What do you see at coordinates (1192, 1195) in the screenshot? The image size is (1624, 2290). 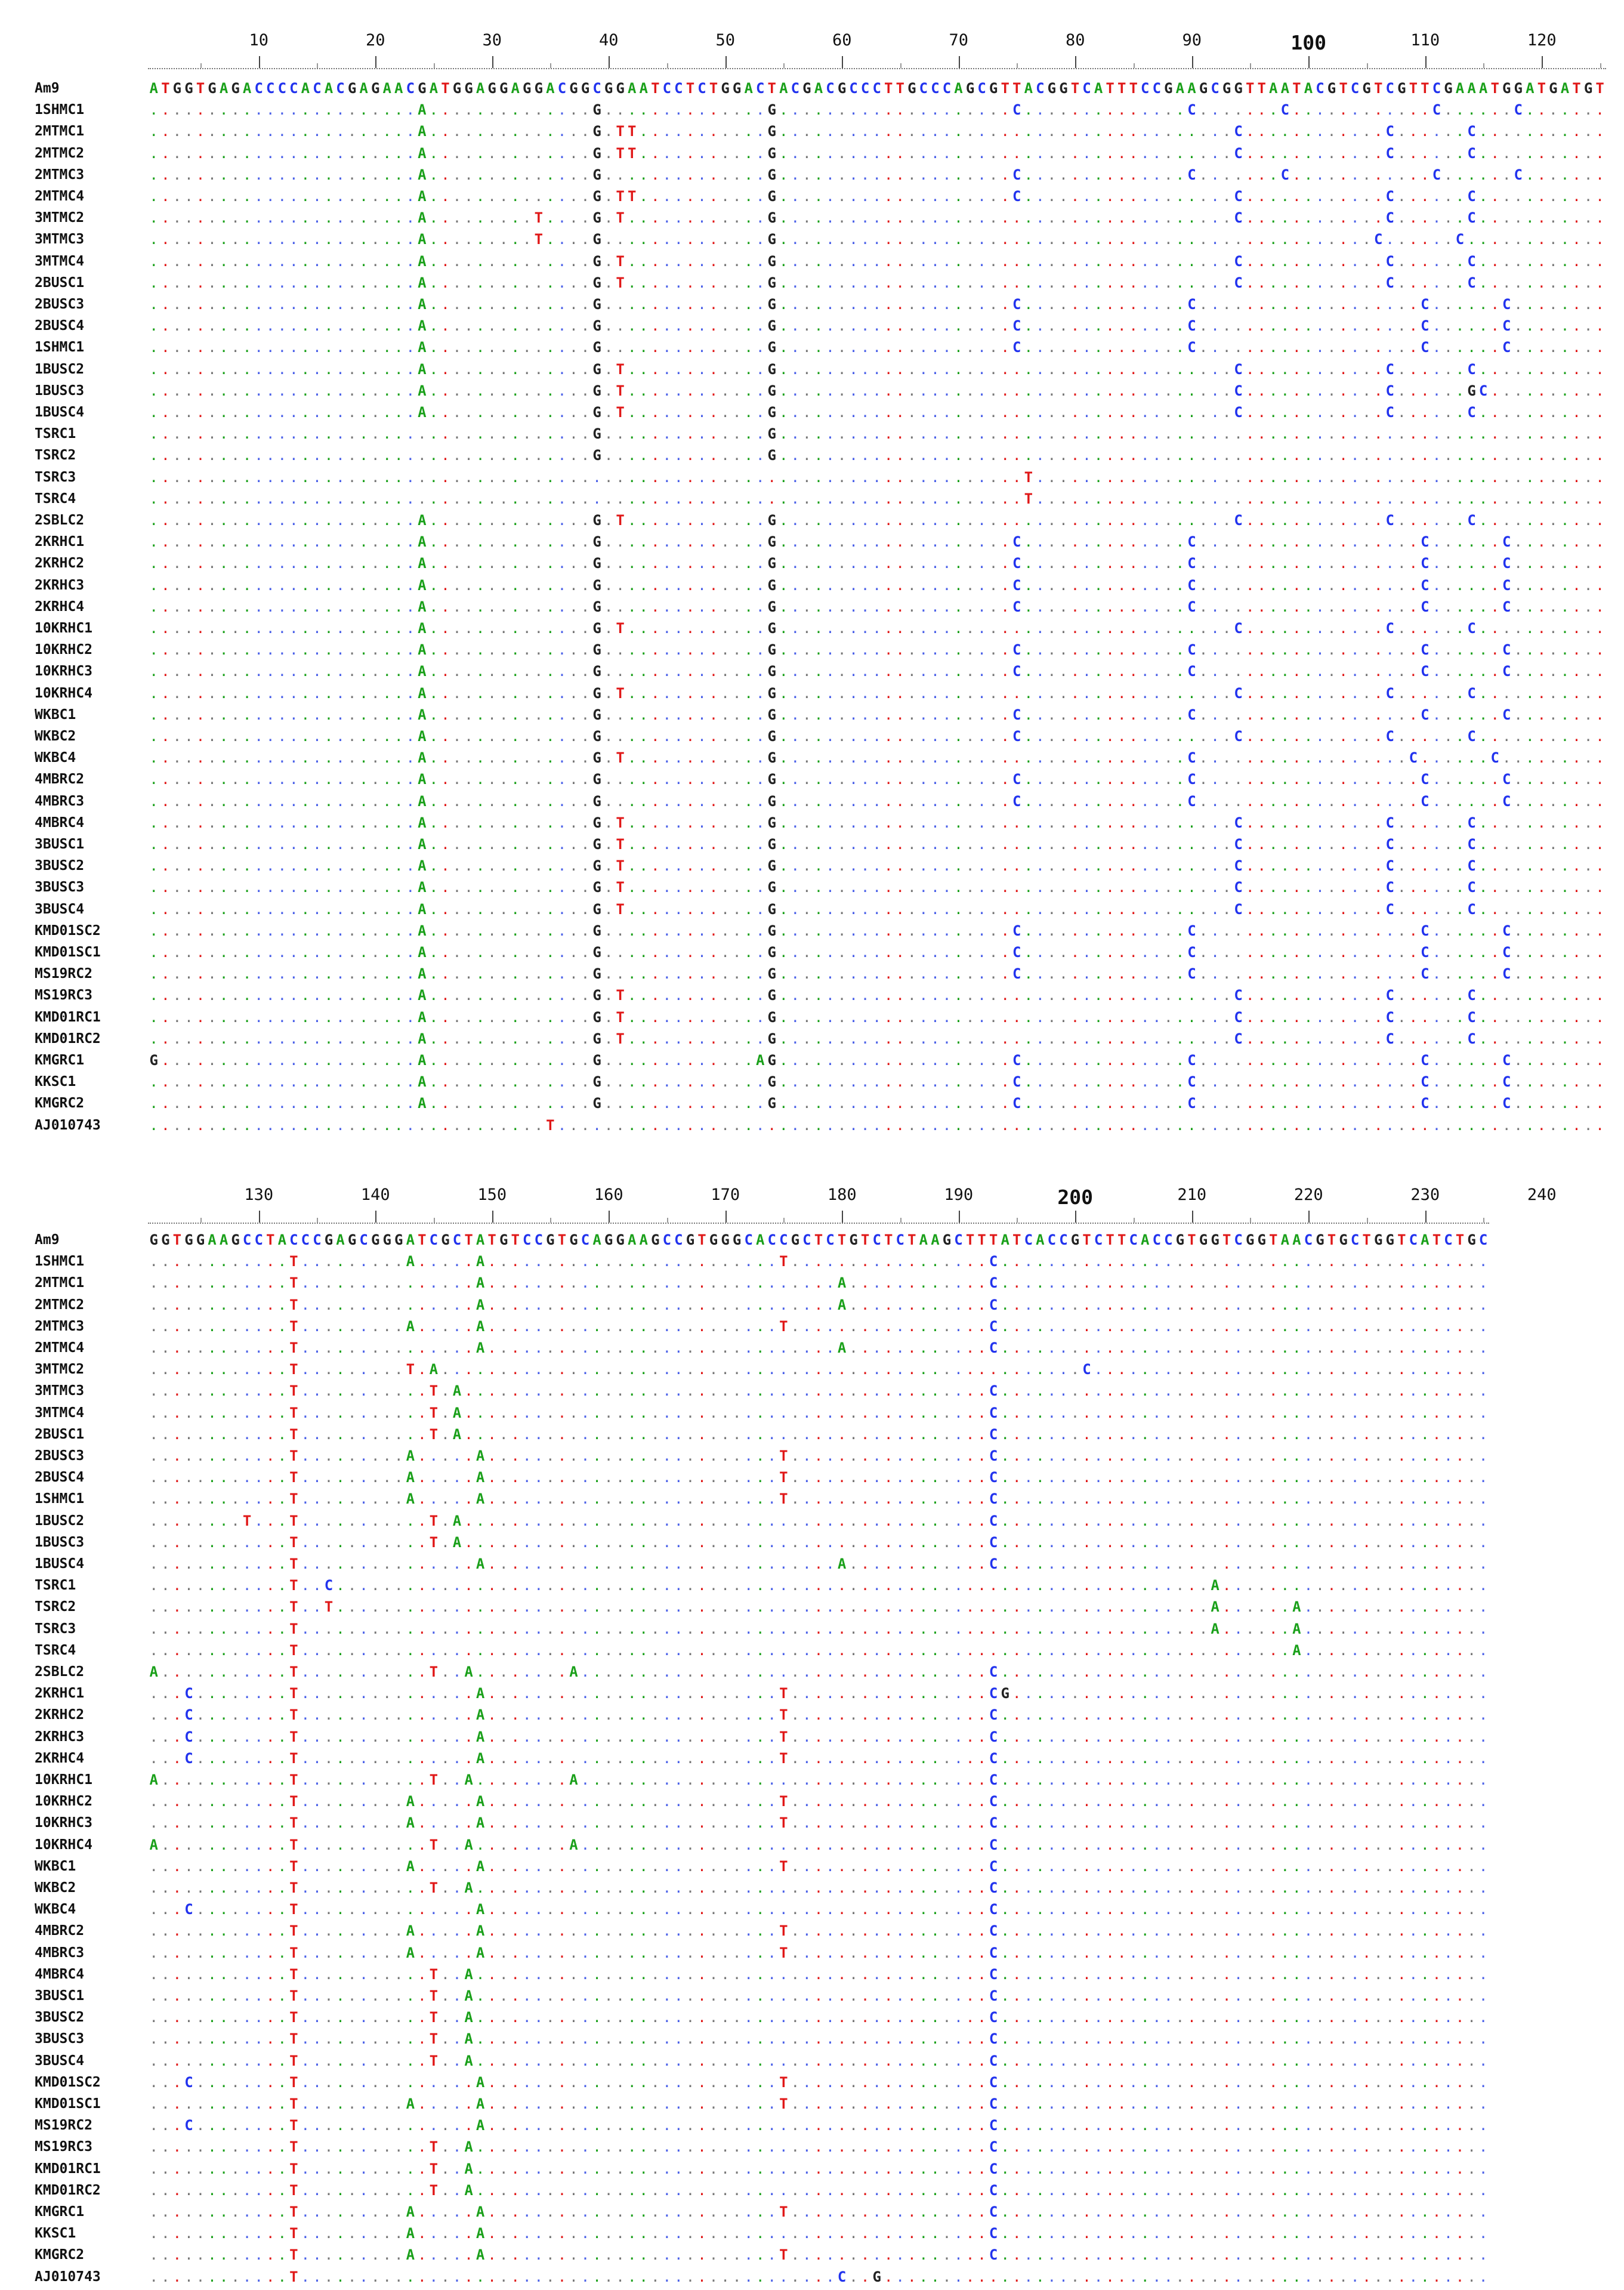 I see `ruler-label: 210` at bounding box center [1192, 1195].